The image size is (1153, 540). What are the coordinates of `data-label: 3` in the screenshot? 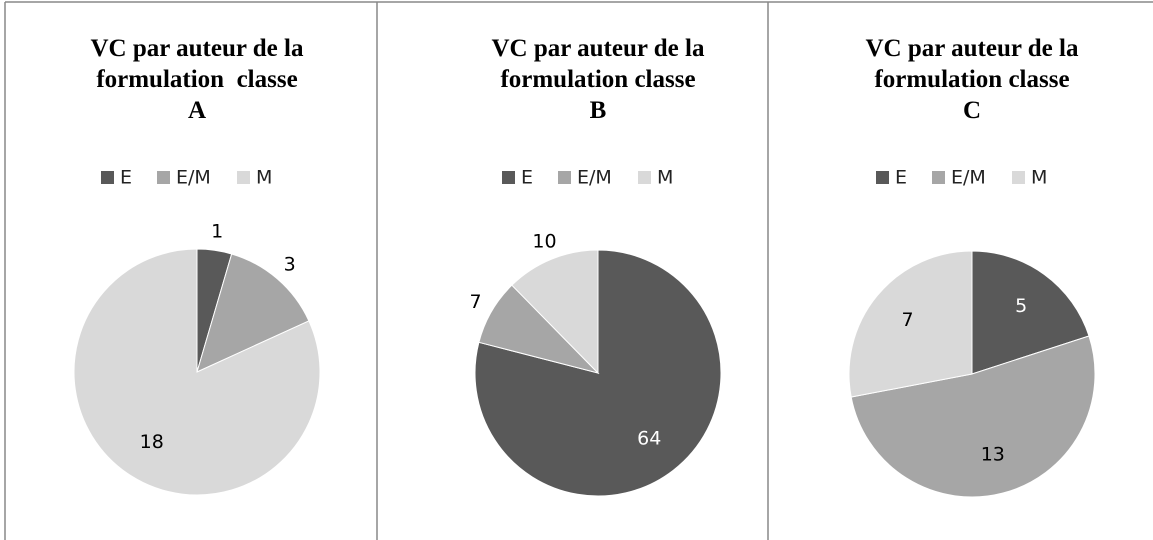 It's located at (290, 265).